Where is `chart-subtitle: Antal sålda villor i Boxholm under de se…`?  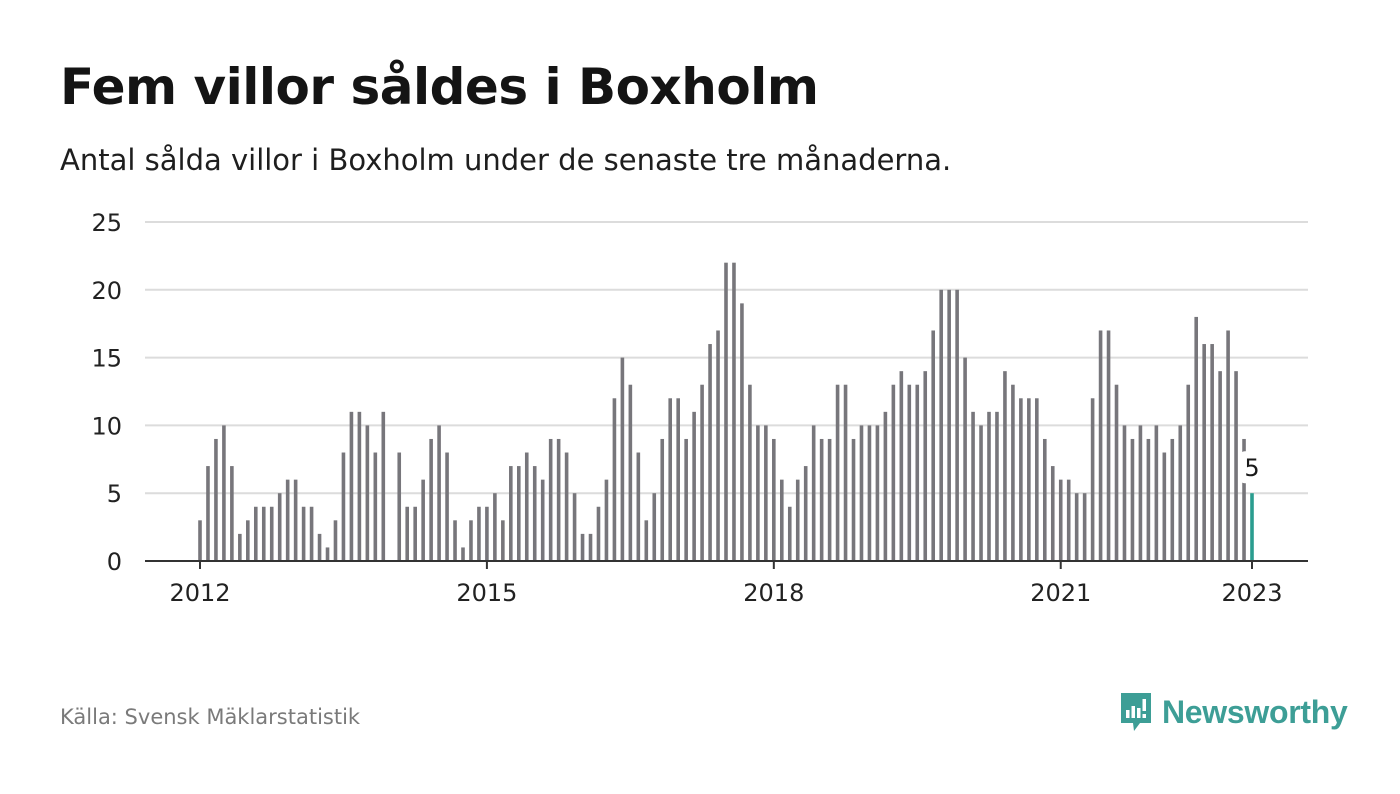 chart-subtitle: Antal sålda villor i Boxholm under de se… is located at coordinates (506, 160).